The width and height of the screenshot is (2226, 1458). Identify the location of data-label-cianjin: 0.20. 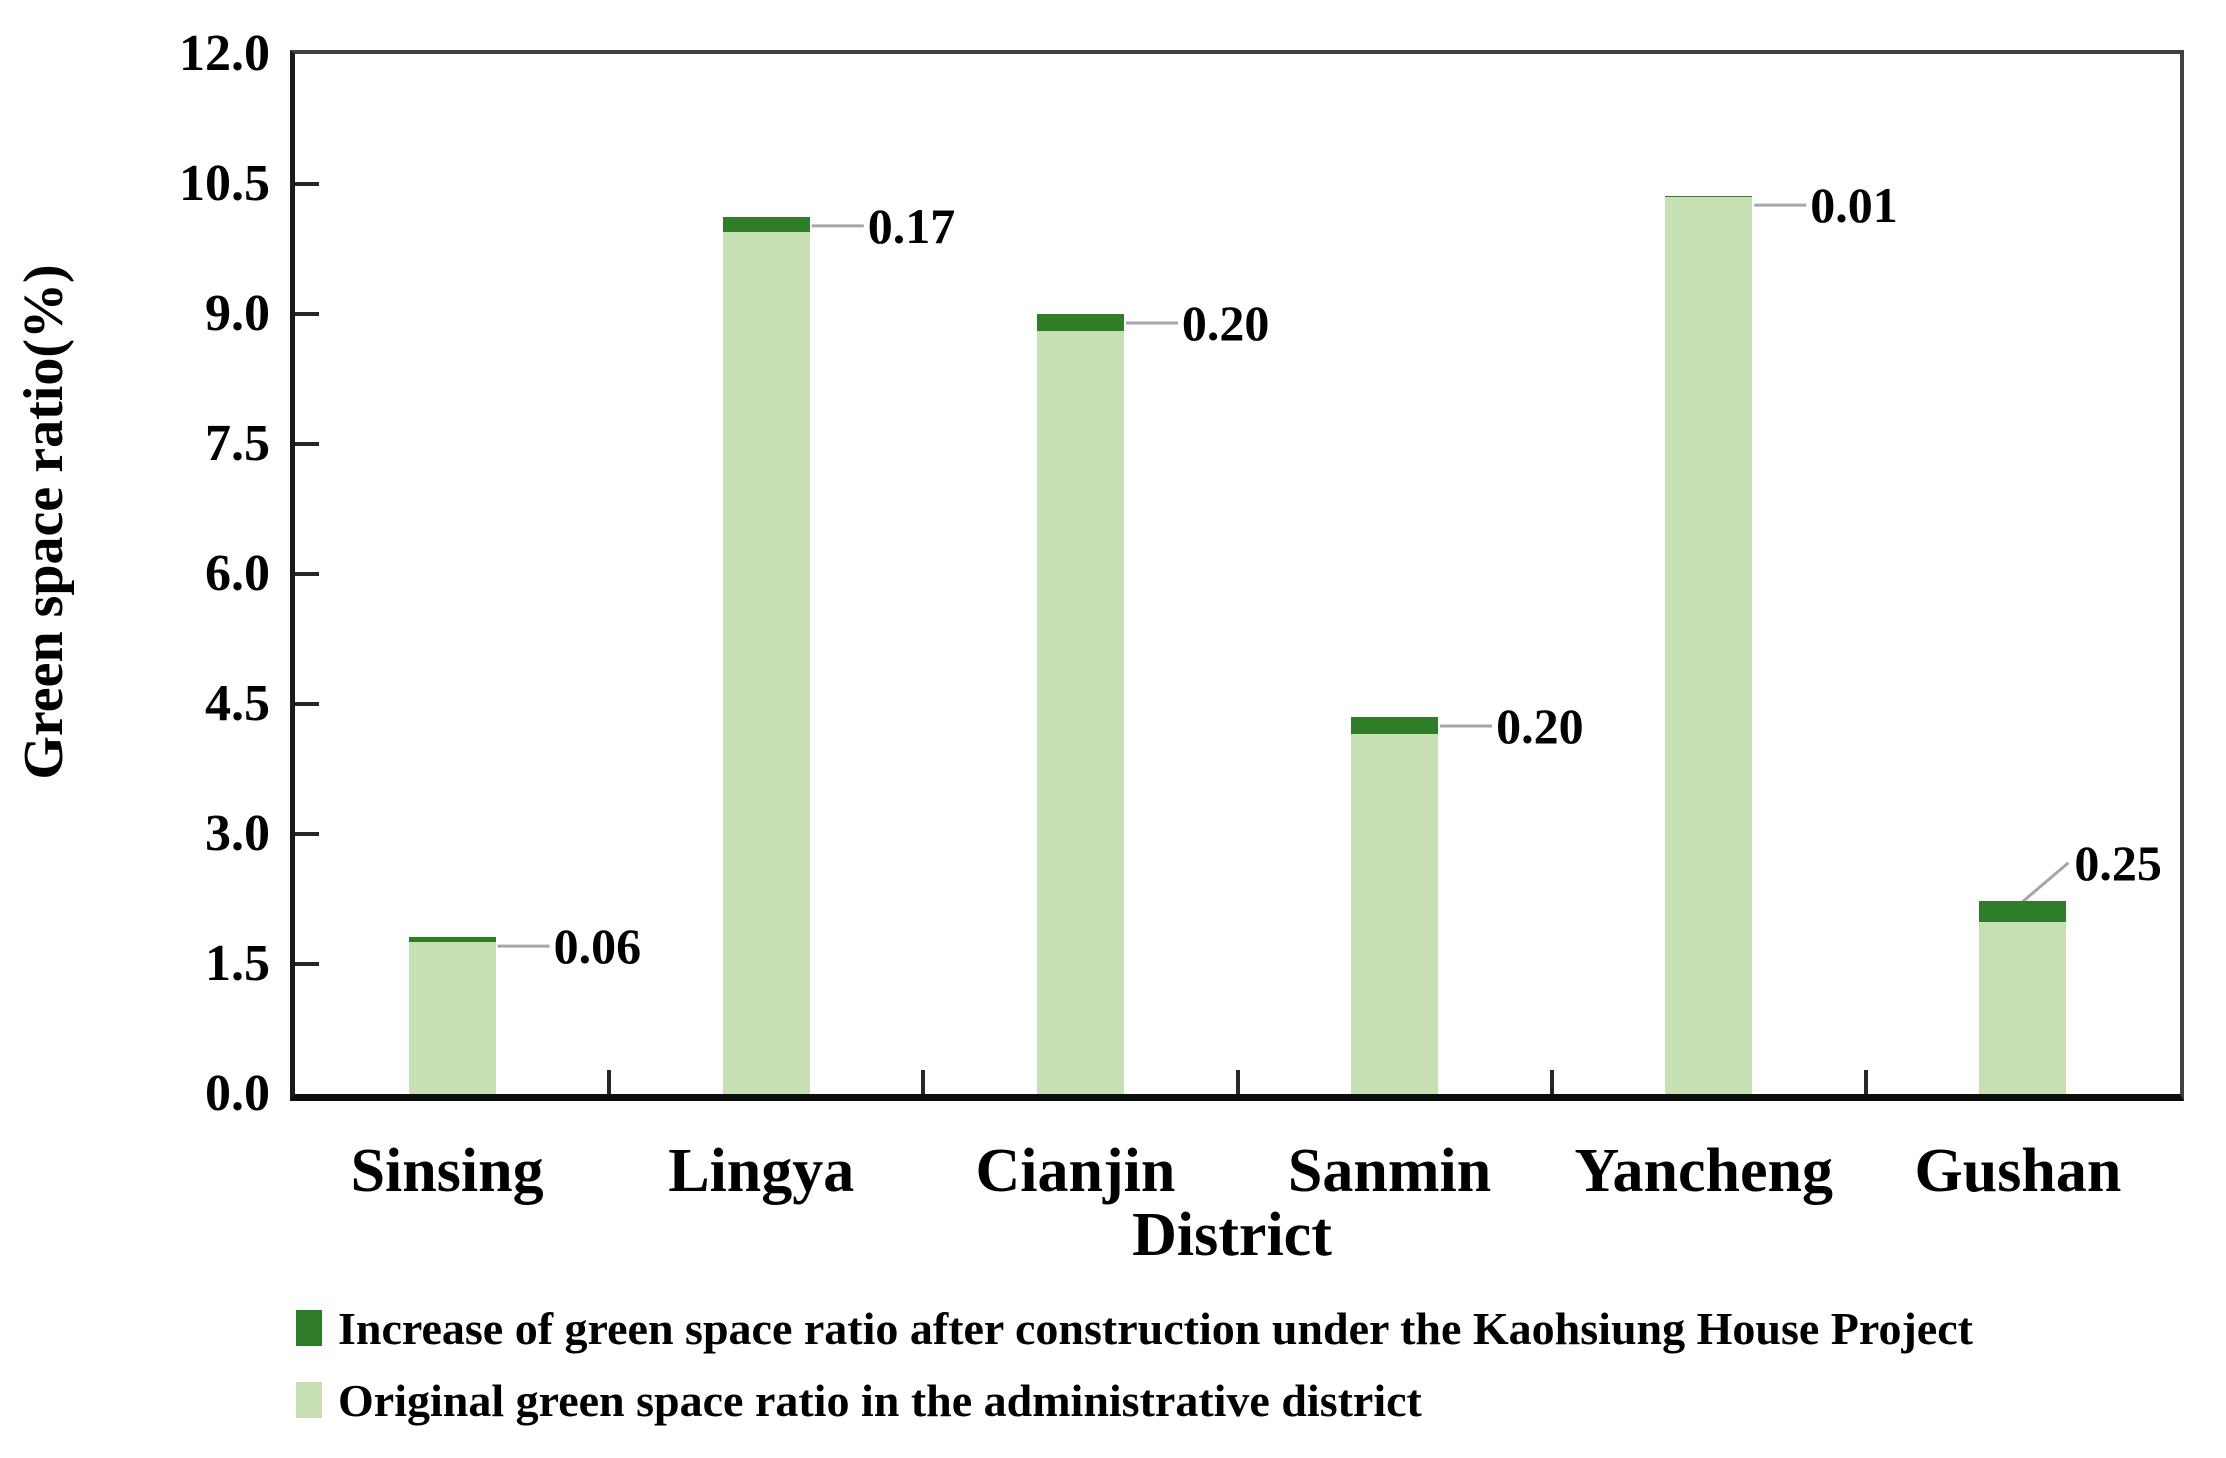
(1225, 323).